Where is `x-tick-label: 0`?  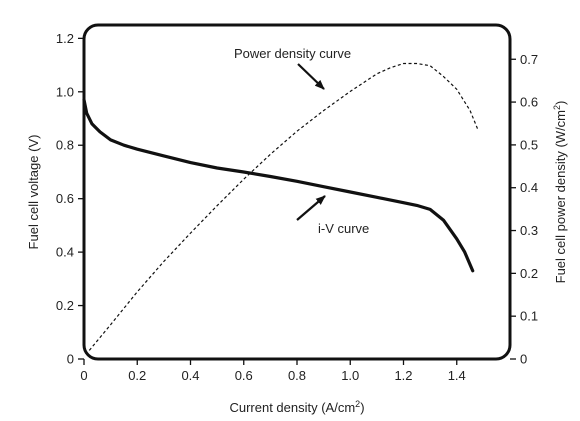 x-tick-label: 0 is located at coordinates (83, 375).